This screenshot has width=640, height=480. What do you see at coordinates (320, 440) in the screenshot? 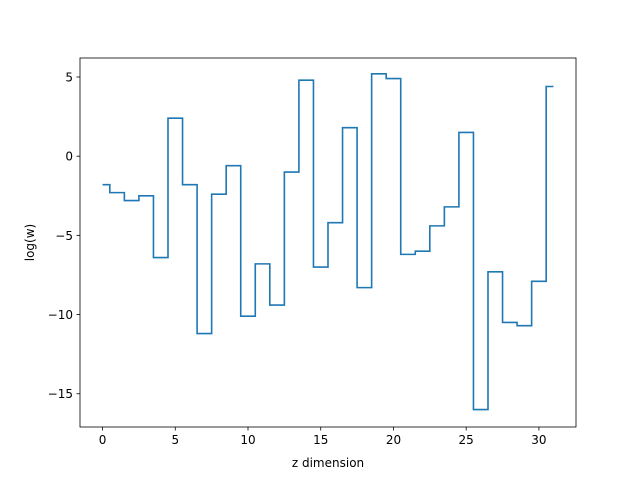
I see `x-tick-label: 15` at bounding box center [320, 440].